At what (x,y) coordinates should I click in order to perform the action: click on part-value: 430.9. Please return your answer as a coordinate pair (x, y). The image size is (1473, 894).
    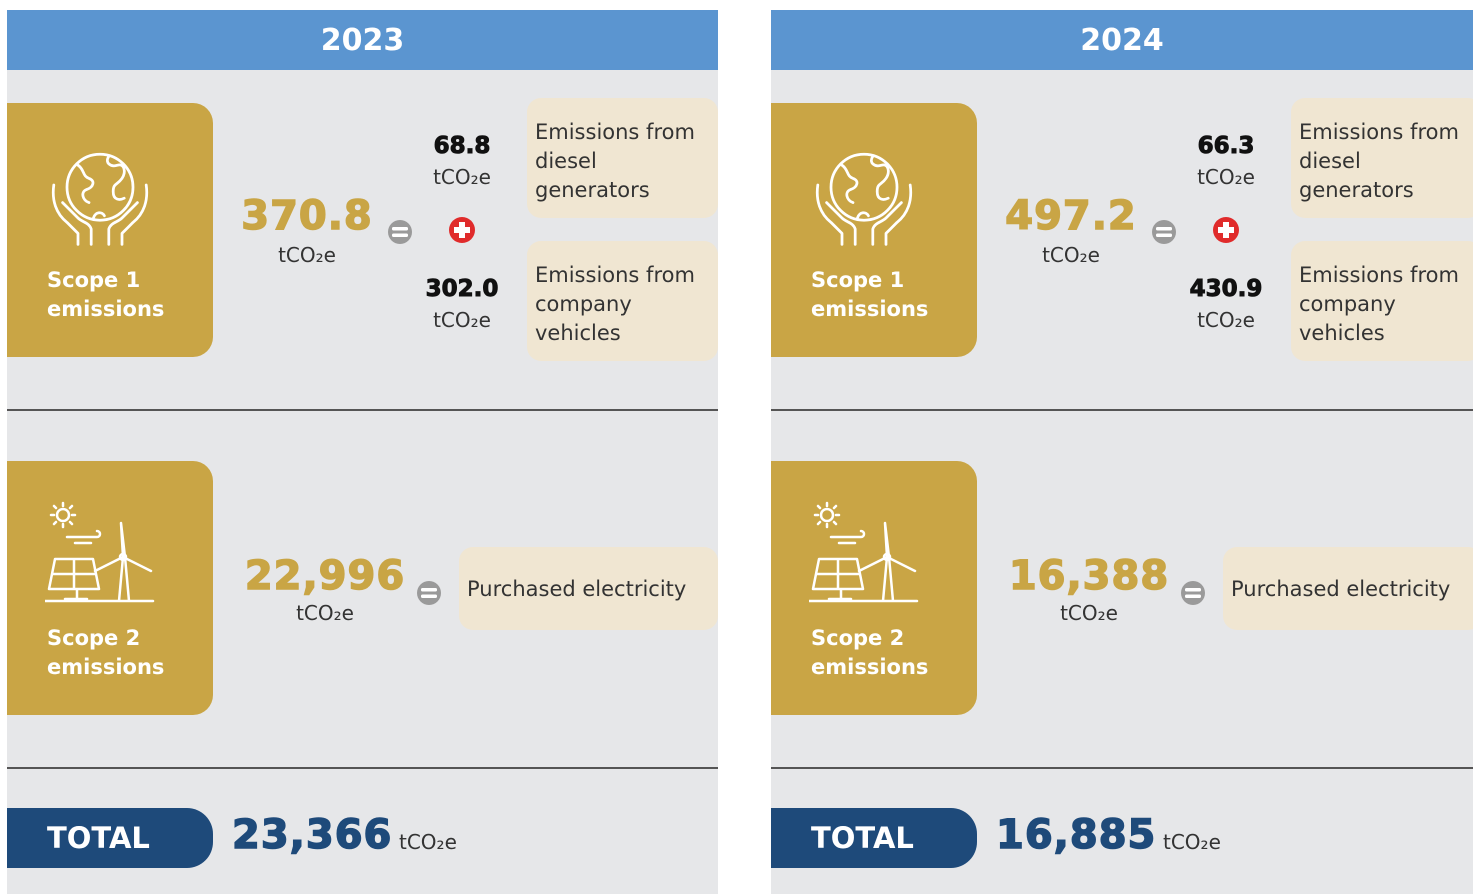
    Looking at the image, I should click on (1226, 289).